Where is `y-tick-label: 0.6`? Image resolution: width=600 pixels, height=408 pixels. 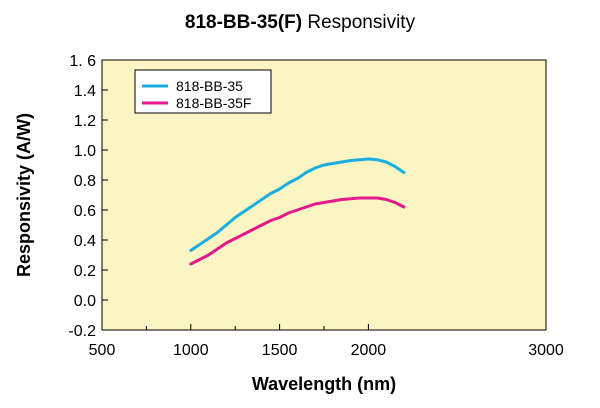
y-tick-label: 0.6 is located at coordinates (85, 211).